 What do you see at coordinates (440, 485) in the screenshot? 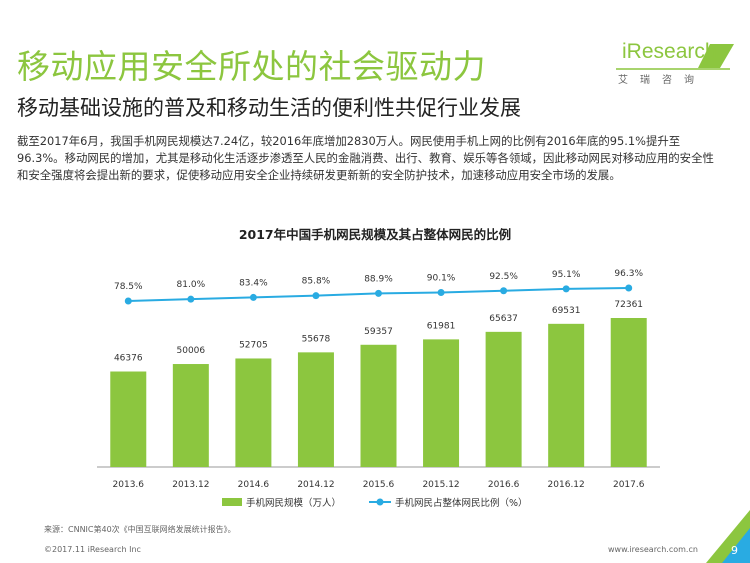
I see `x-tick-label: 2015.12` at bounding box center [440, 485].